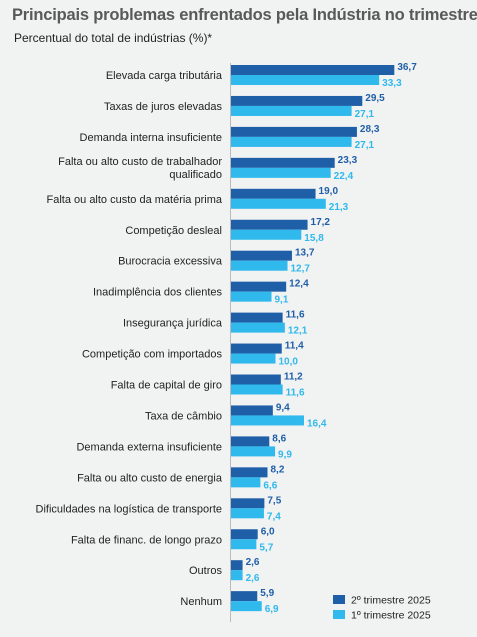 This screenshot has height=637, width=477. What do you see at coordinates (146, 540) in the screenshot?
I see `category-label: Falta de financ. de longo prazo` at bounding box center [146, 540].